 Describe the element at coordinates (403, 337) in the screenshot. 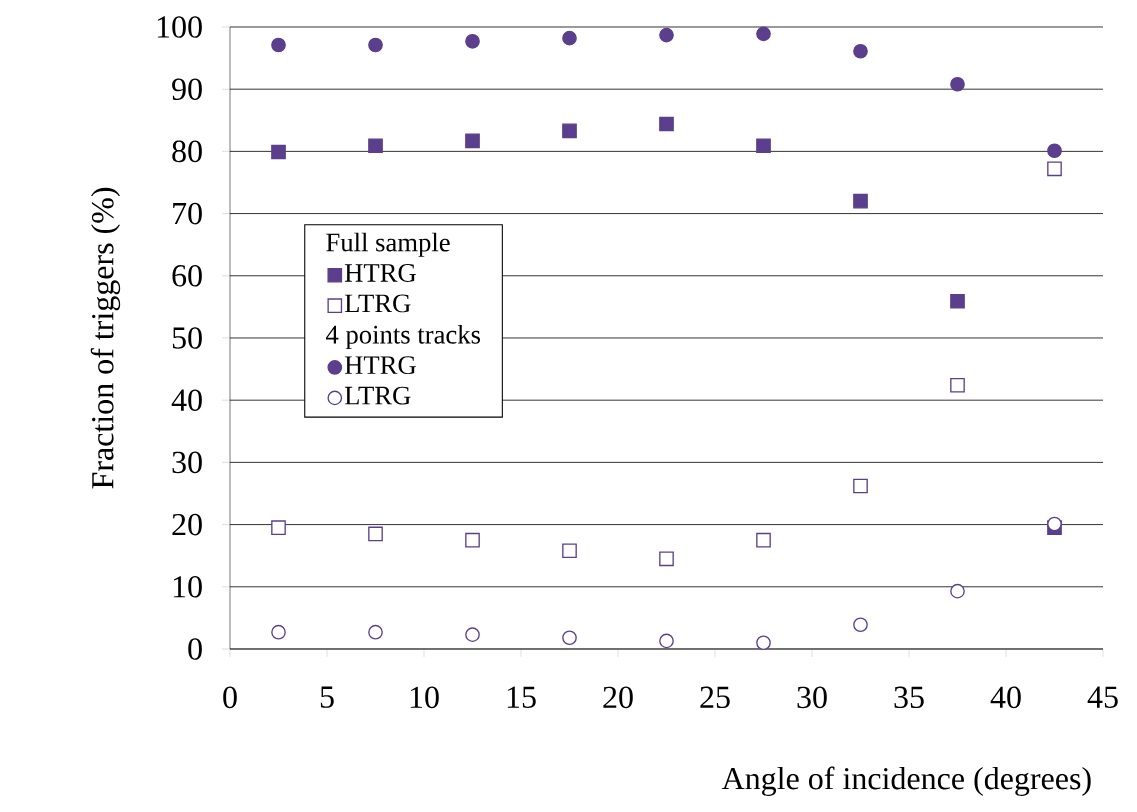

I see `annotation: 4 points tracks` at that location.